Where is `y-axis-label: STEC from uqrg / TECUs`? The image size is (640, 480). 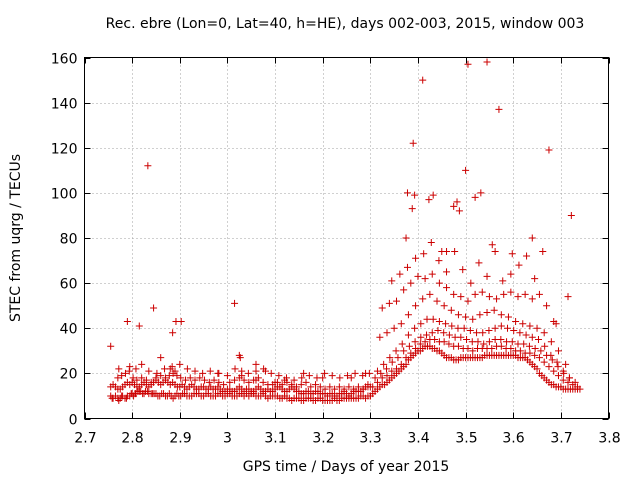
y-axis-label: STEC from uqrg / TECUs is located at coordinates (16, 238).